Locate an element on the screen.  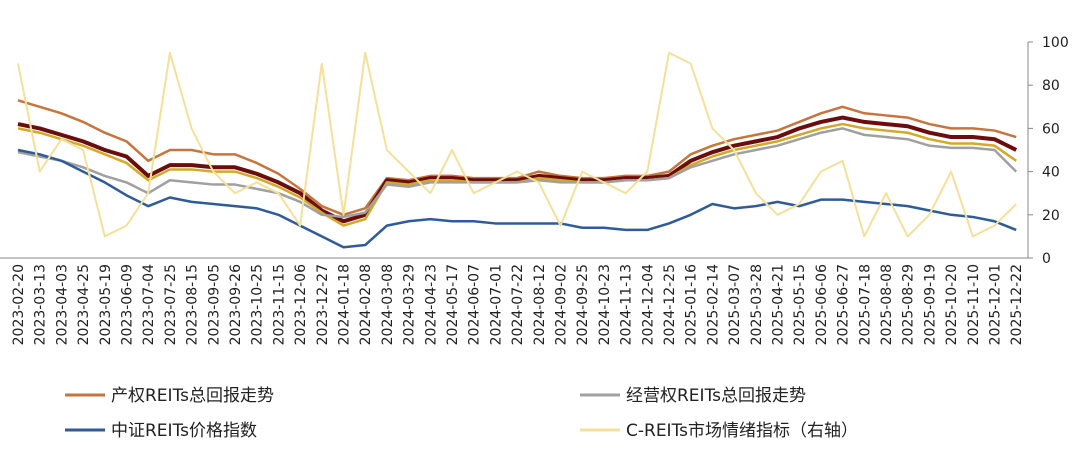
x-tick-label: 2023-12-06 is located at coordinates (301, 304).